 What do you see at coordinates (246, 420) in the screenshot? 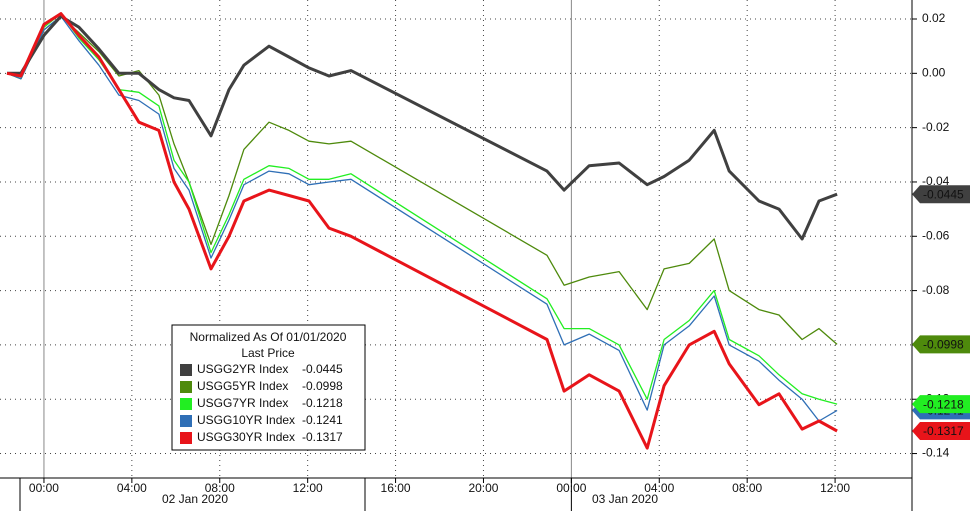
I see `legend-label: USGG10YR Index` at bounding box center [246, 420].